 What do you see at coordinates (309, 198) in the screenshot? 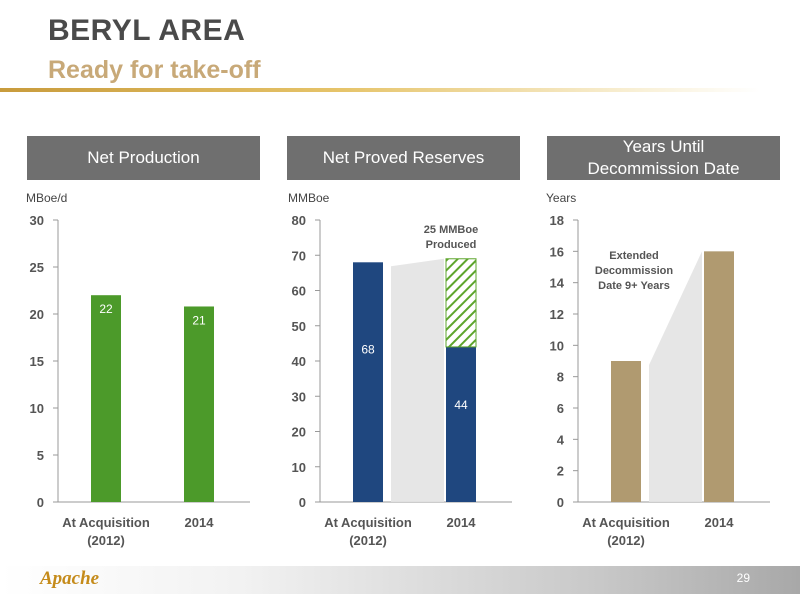
I see `y-axis-unit-label: MMBoe` at bounding box center [309, 198].